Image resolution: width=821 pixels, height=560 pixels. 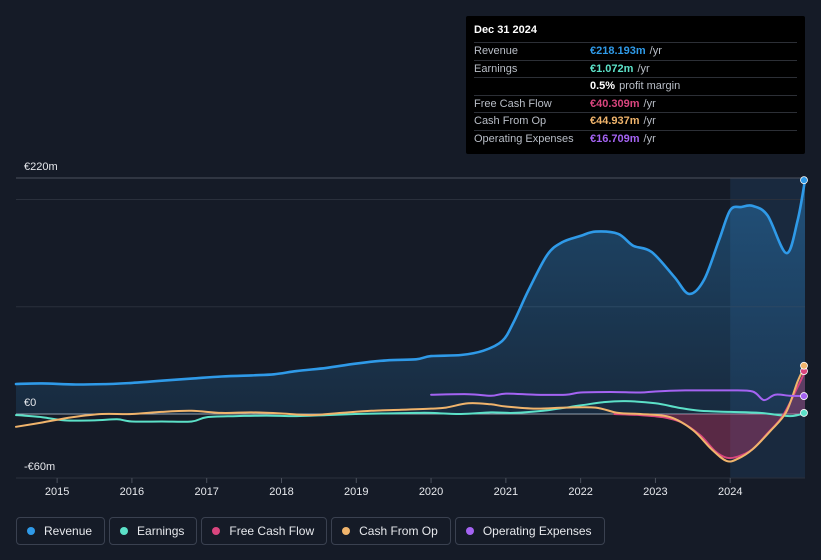 I want to click on tooltip-row-unit: profit margin, so click(x=650, y=86).